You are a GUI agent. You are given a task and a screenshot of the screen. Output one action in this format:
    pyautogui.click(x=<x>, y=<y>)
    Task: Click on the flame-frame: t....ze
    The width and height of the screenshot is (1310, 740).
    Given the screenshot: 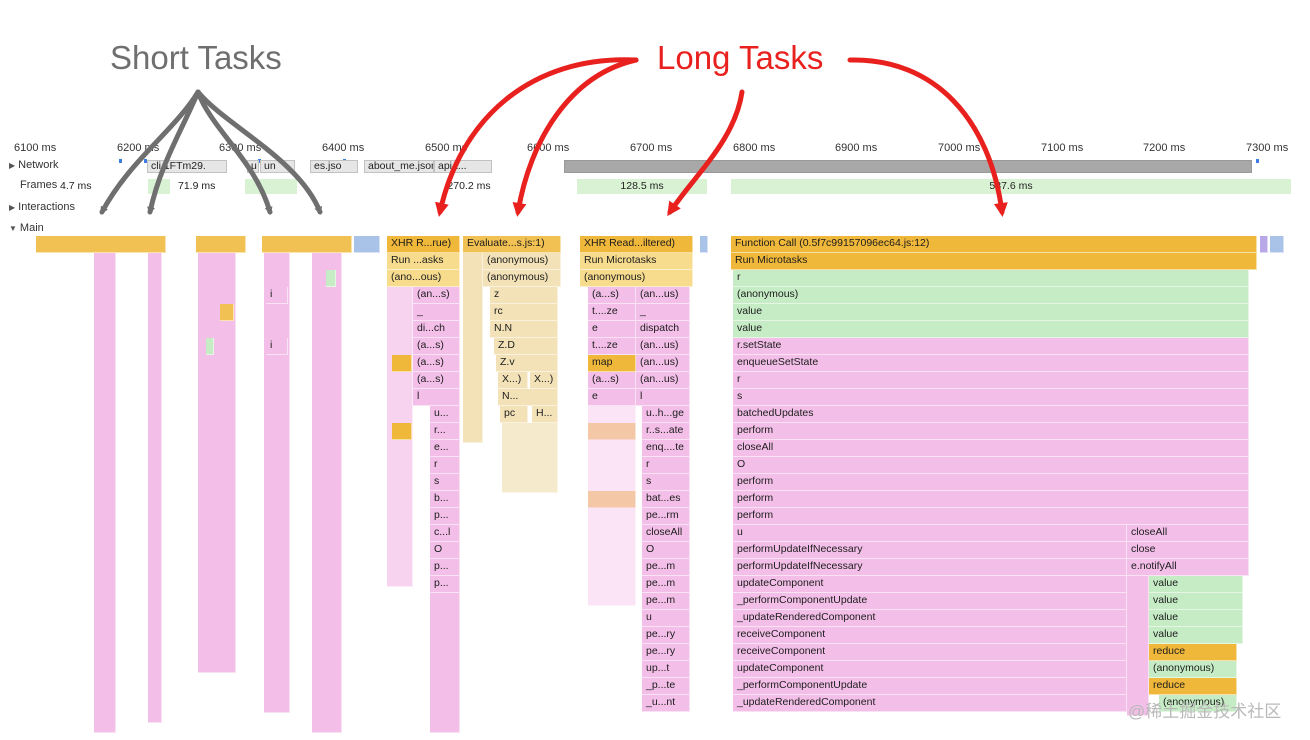 What is the action you would take?
    pyautogui.click(x=612, y=346)
    